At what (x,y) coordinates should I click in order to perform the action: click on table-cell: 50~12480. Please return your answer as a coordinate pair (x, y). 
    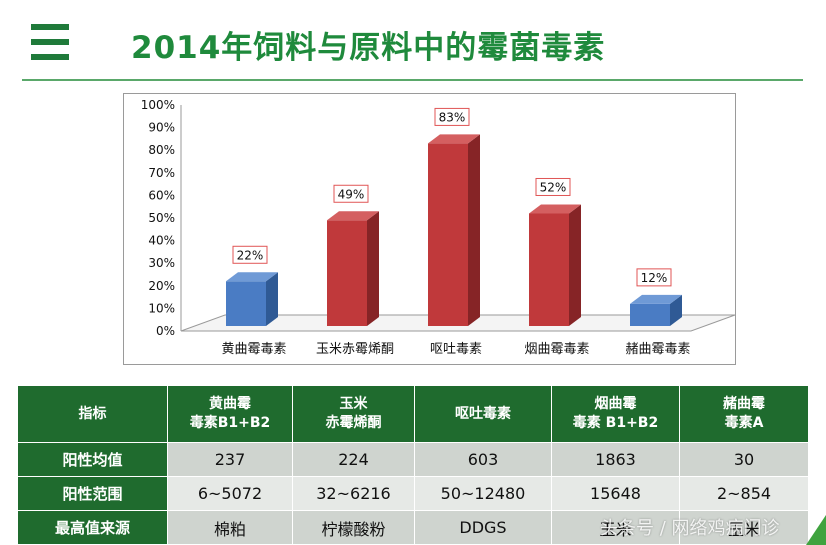
    Looking at the image, I should click on (483, 493).